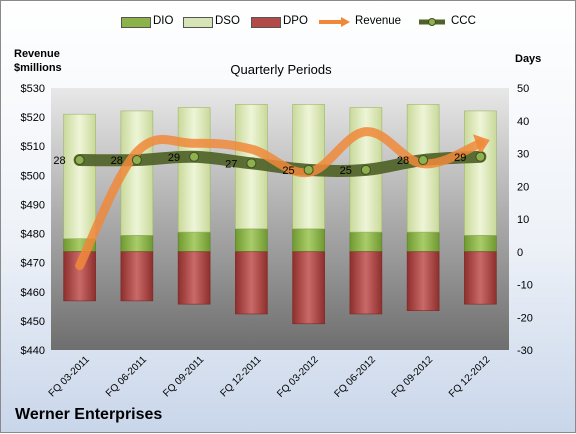 The width and height of the screenshot is (576, 434). Describe the element at coordinates (523, 220) in the screenshot. I see `right-axis-tick-label: 10` at that location.